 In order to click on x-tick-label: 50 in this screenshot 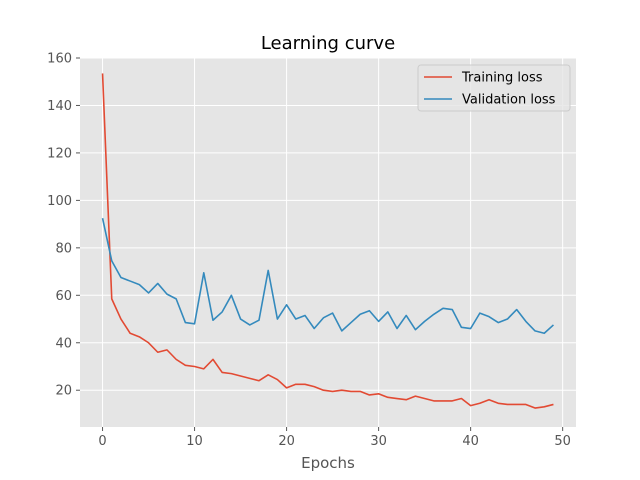, I will do `click(562, 441)`.